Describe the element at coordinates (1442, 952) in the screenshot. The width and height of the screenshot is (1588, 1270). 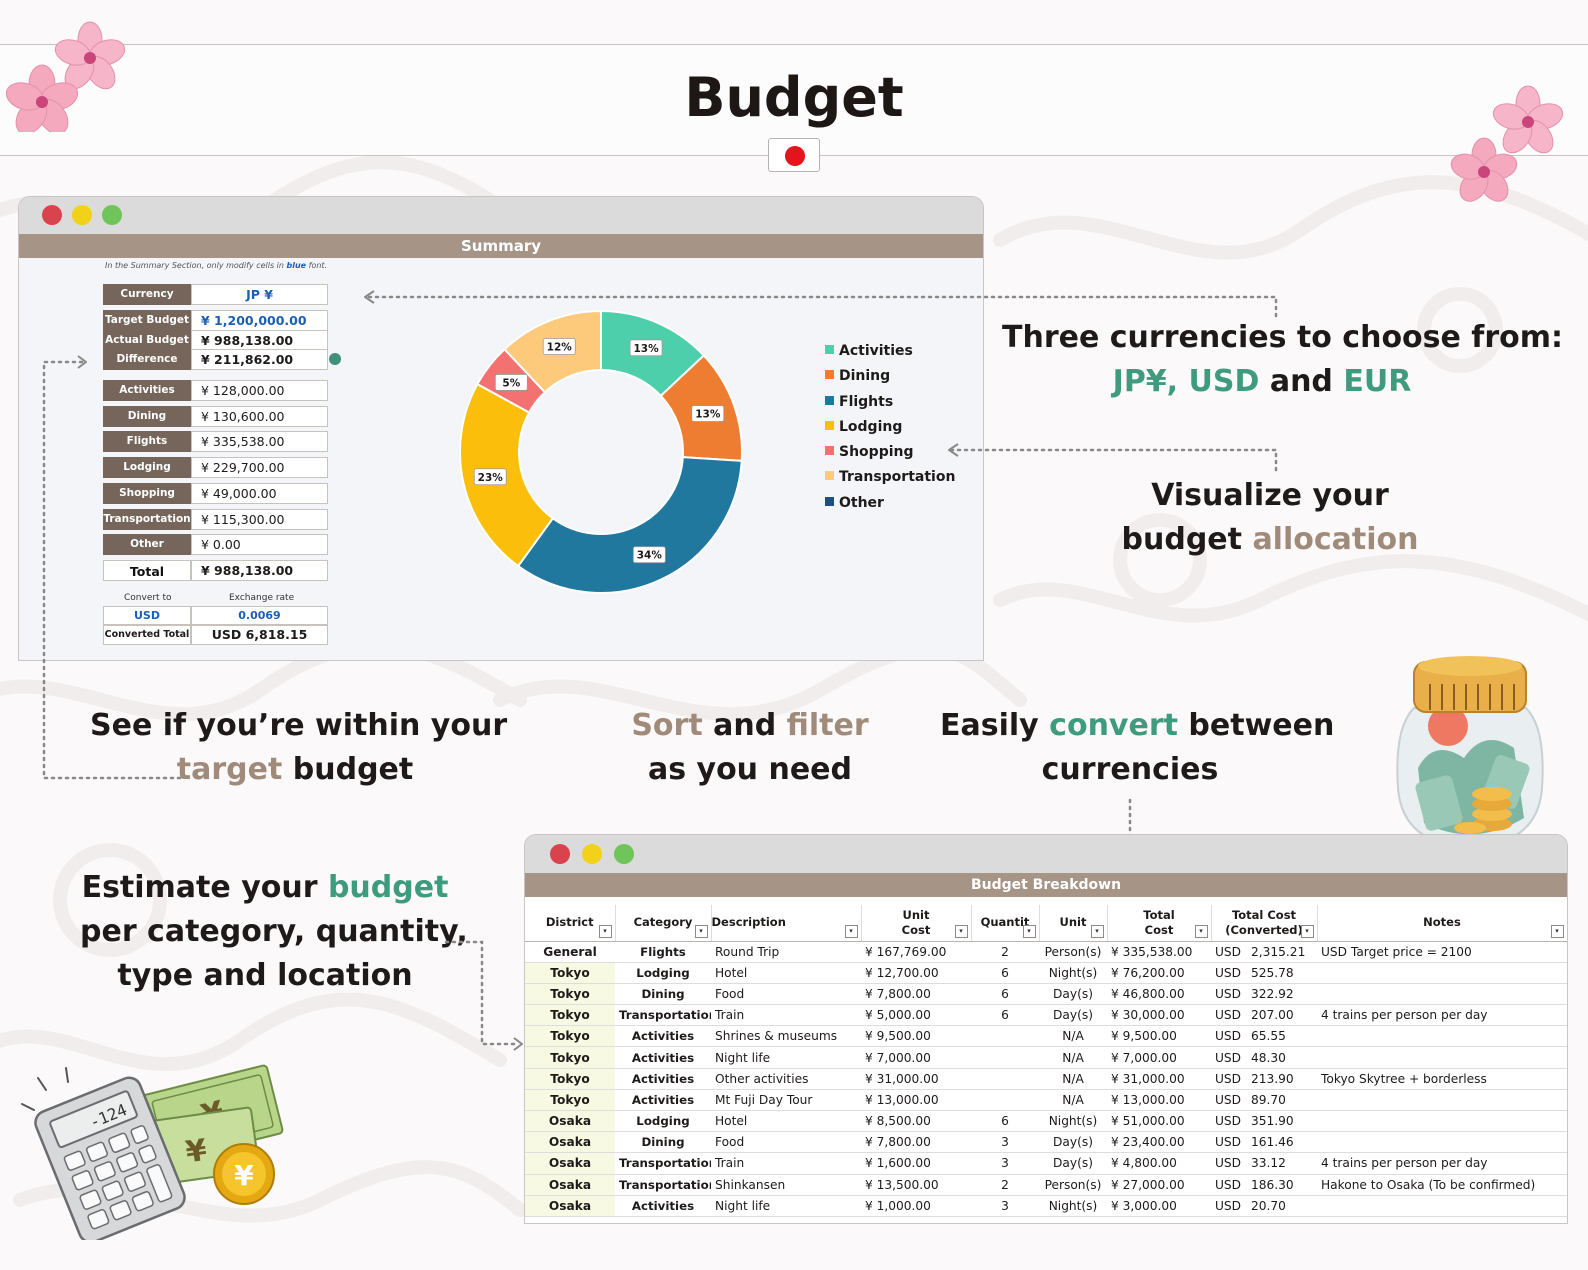
I see `cell-notes: USD Target price = 2100` at that location.